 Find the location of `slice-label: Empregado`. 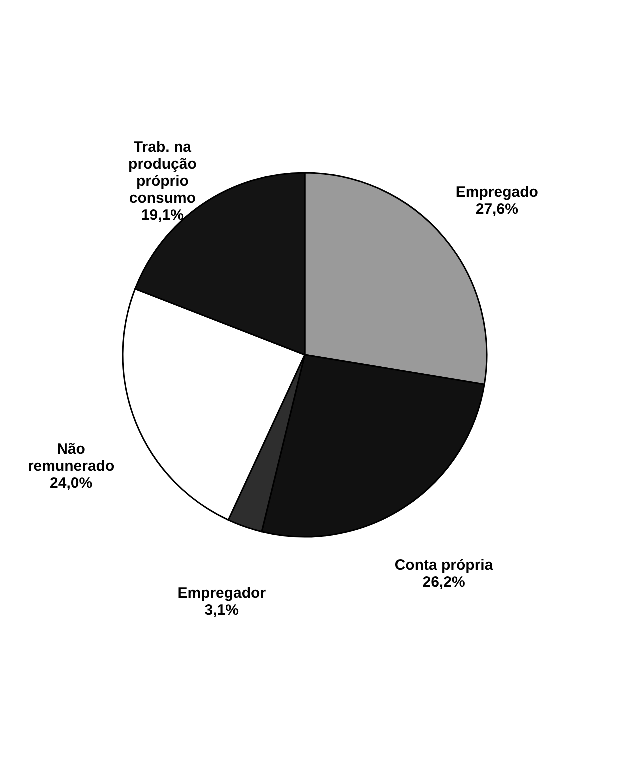

slice-label: Empregado is located at coordinates (497, 192).